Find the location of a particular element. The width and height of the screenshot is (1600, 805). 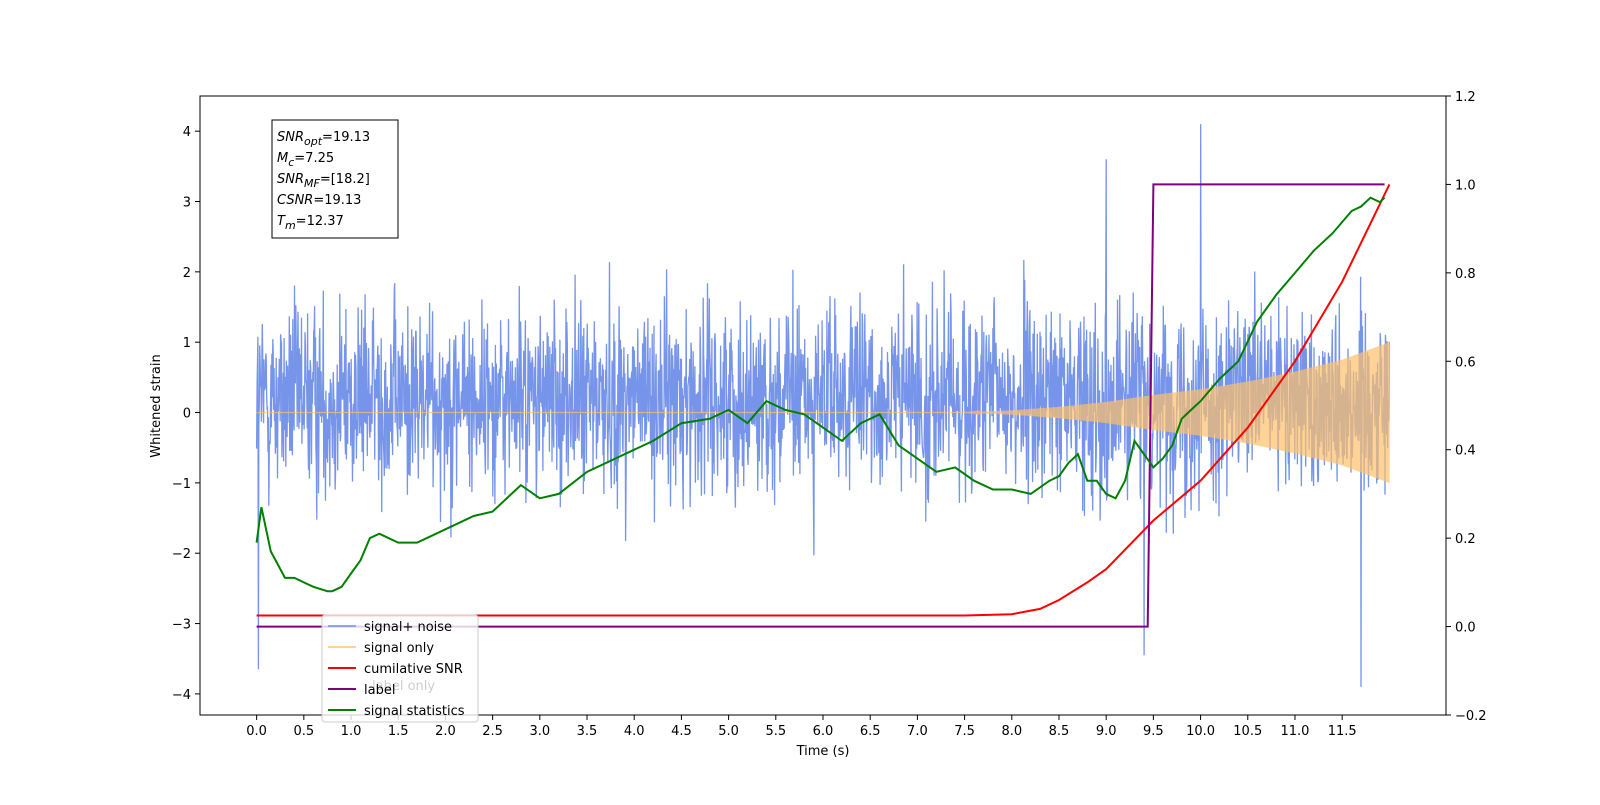

annotation-line: Mc=7.25 is located at coordinates (305, 160).